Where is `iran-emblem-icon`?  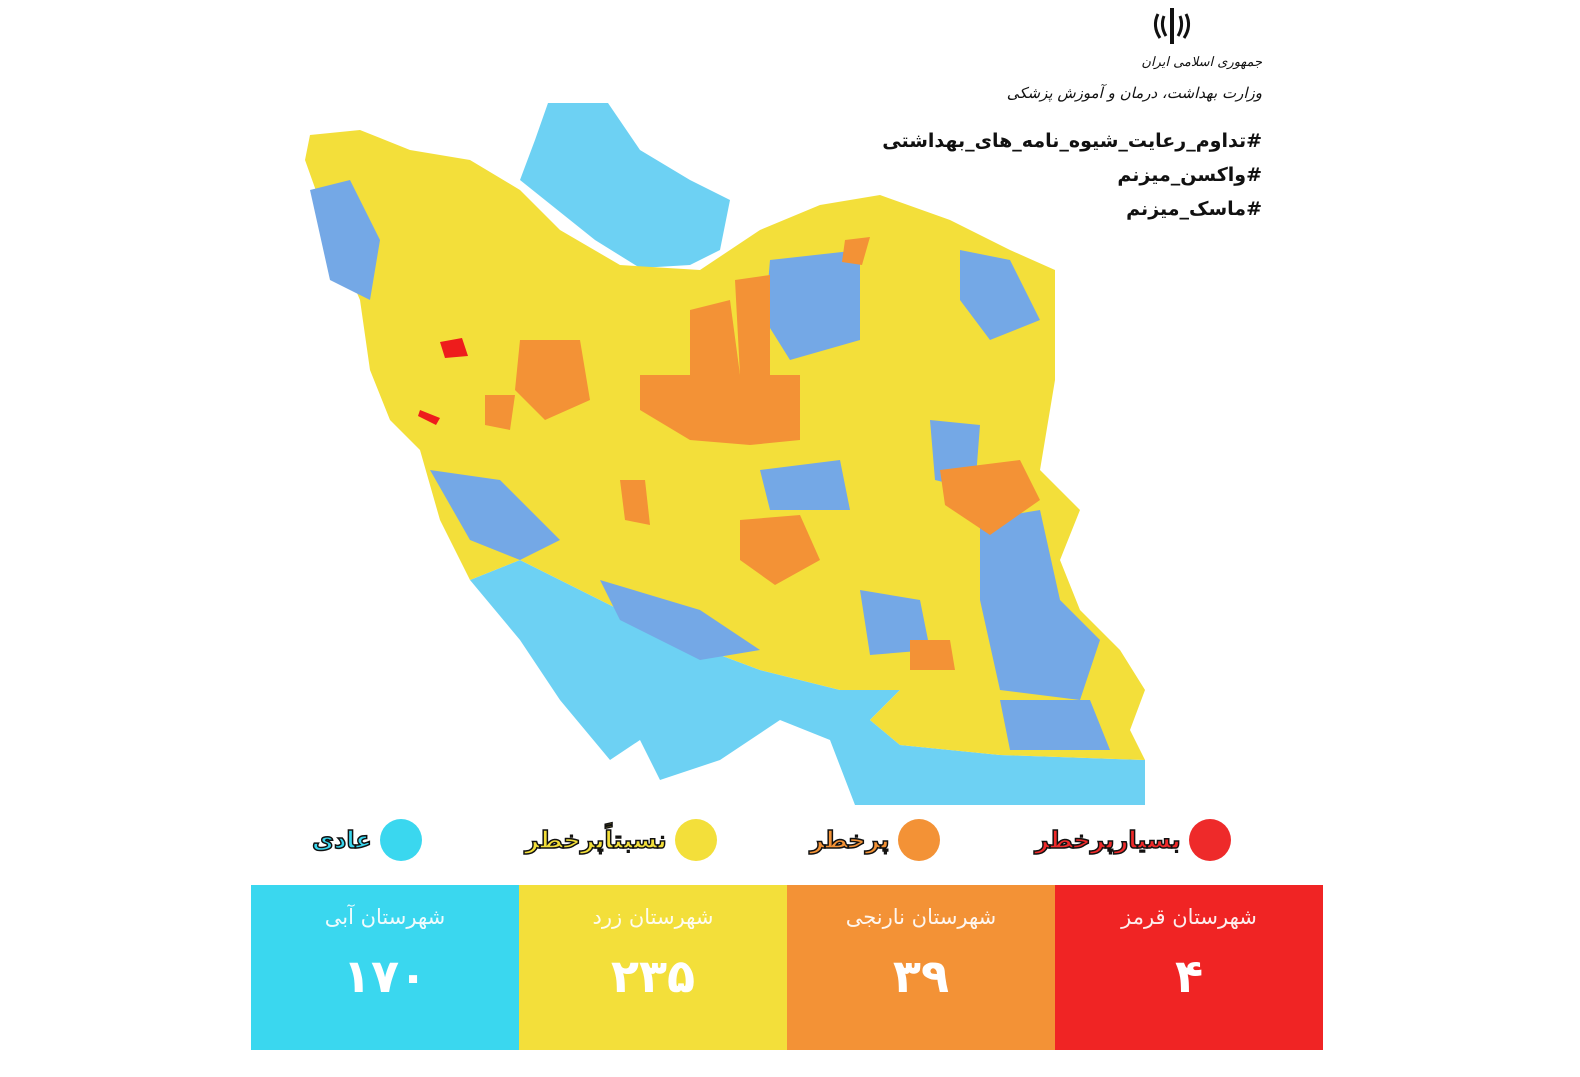
iran-emblem-icon is located at coordinates (1172, 26).